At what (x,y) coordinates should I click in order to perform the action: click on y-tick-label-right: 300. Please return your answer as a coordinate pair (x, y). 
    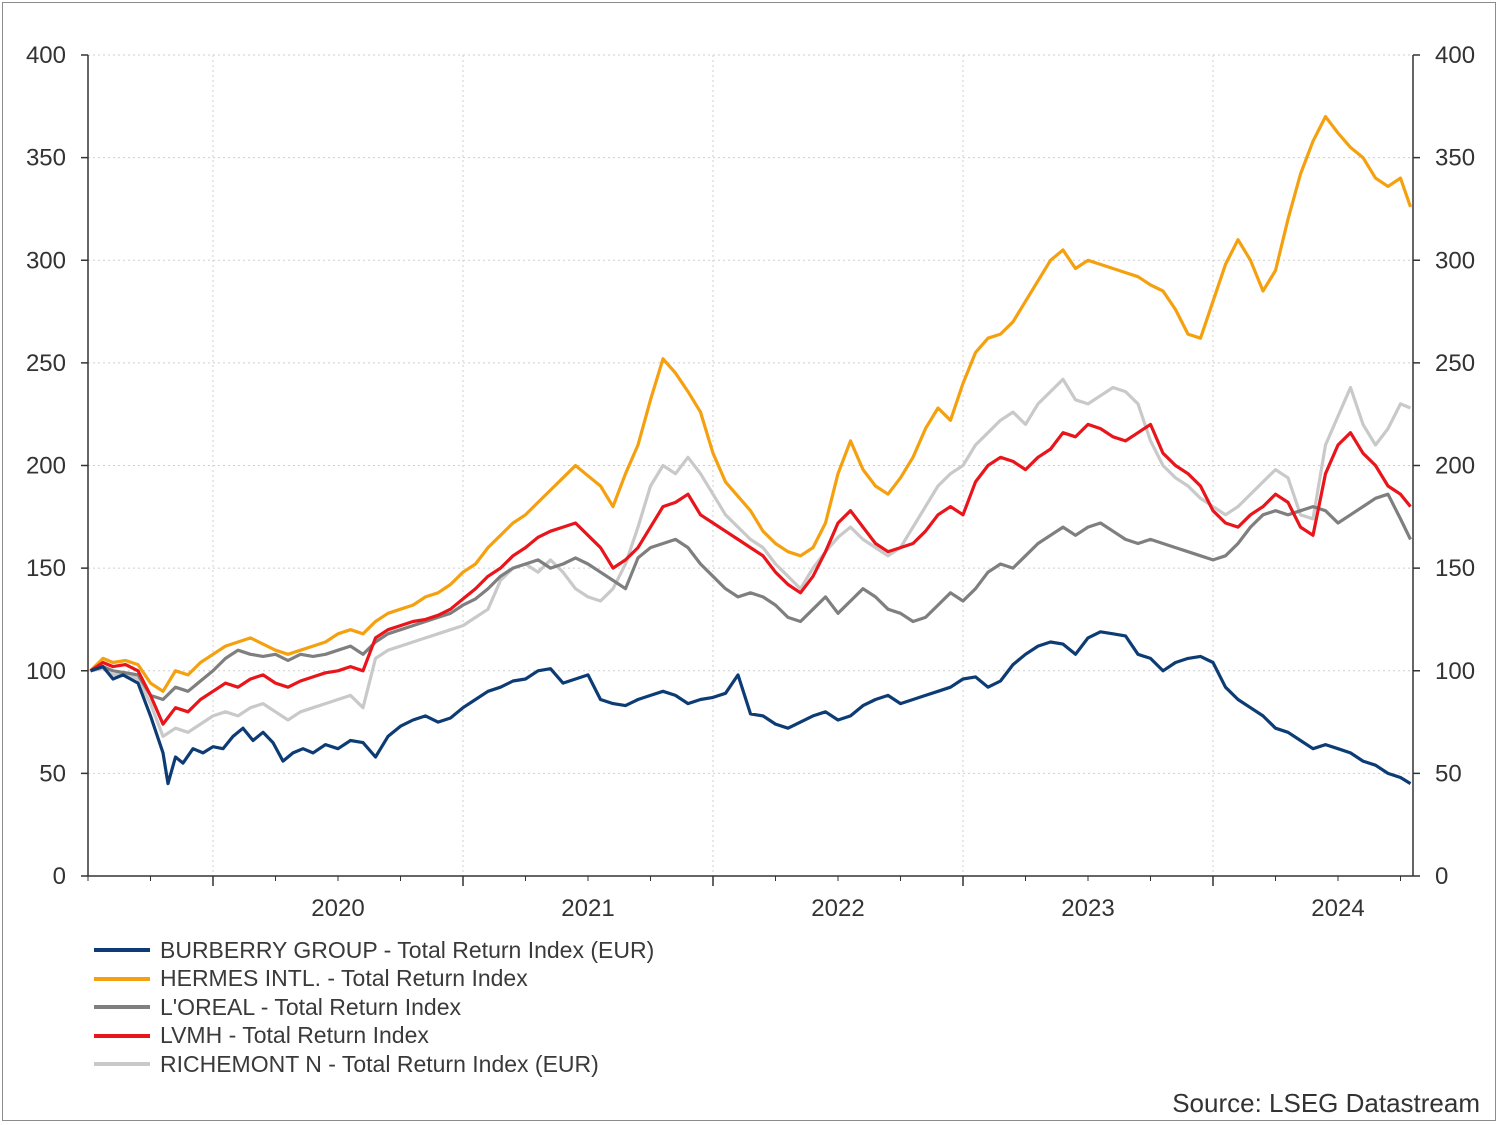
    Looking at the image, I should click on (1455, 260).